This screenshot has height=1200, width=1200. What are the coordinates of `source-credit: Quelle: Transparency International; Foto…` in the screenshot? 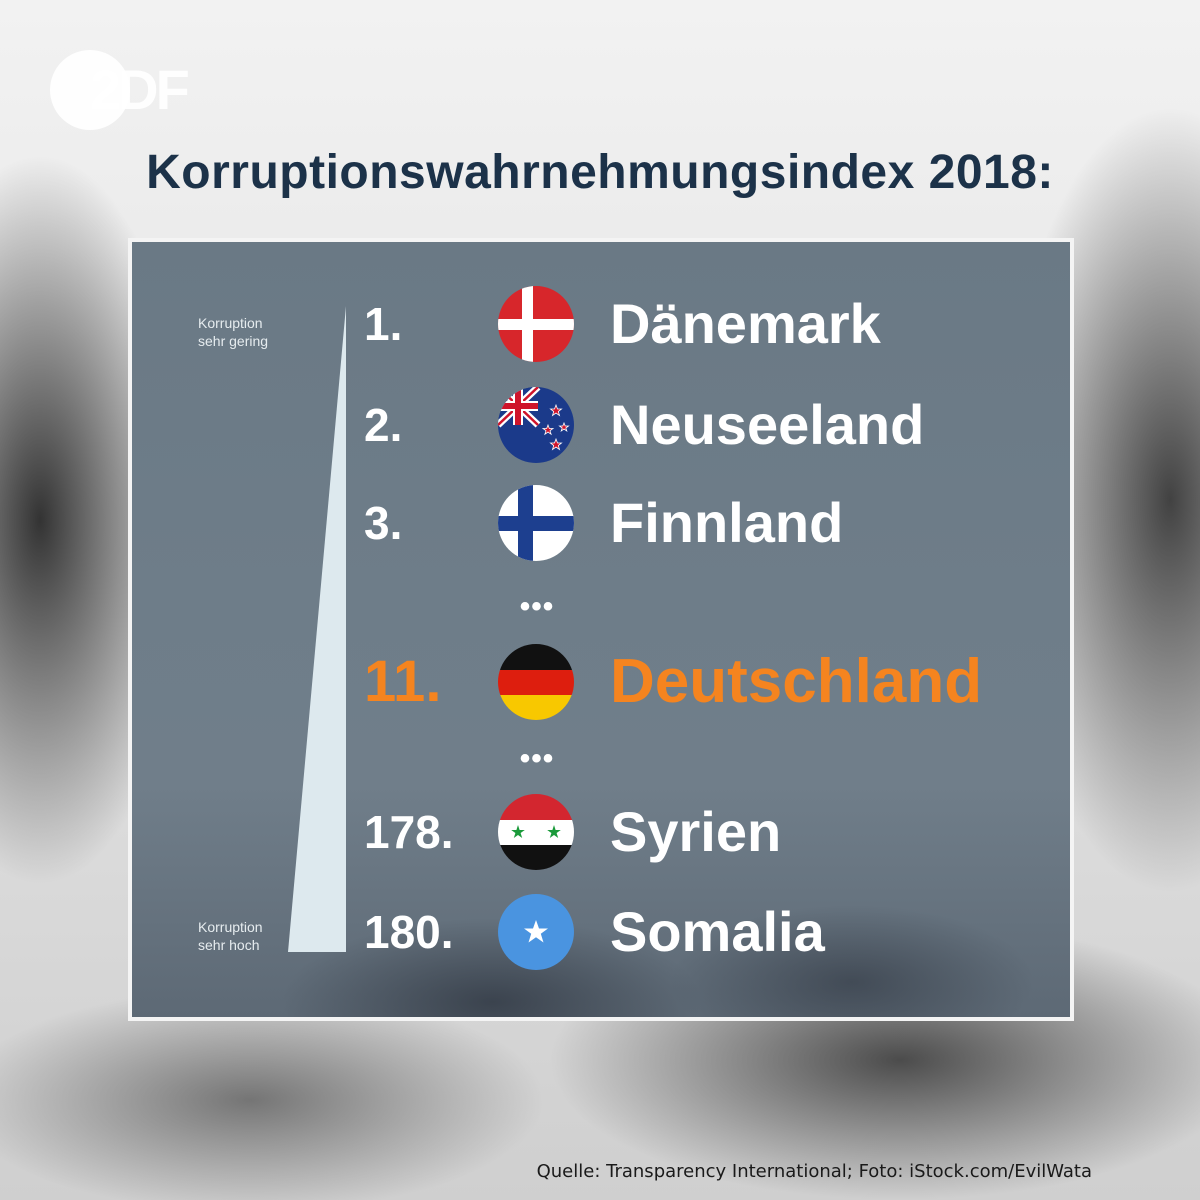 It's located at (814, 1171).